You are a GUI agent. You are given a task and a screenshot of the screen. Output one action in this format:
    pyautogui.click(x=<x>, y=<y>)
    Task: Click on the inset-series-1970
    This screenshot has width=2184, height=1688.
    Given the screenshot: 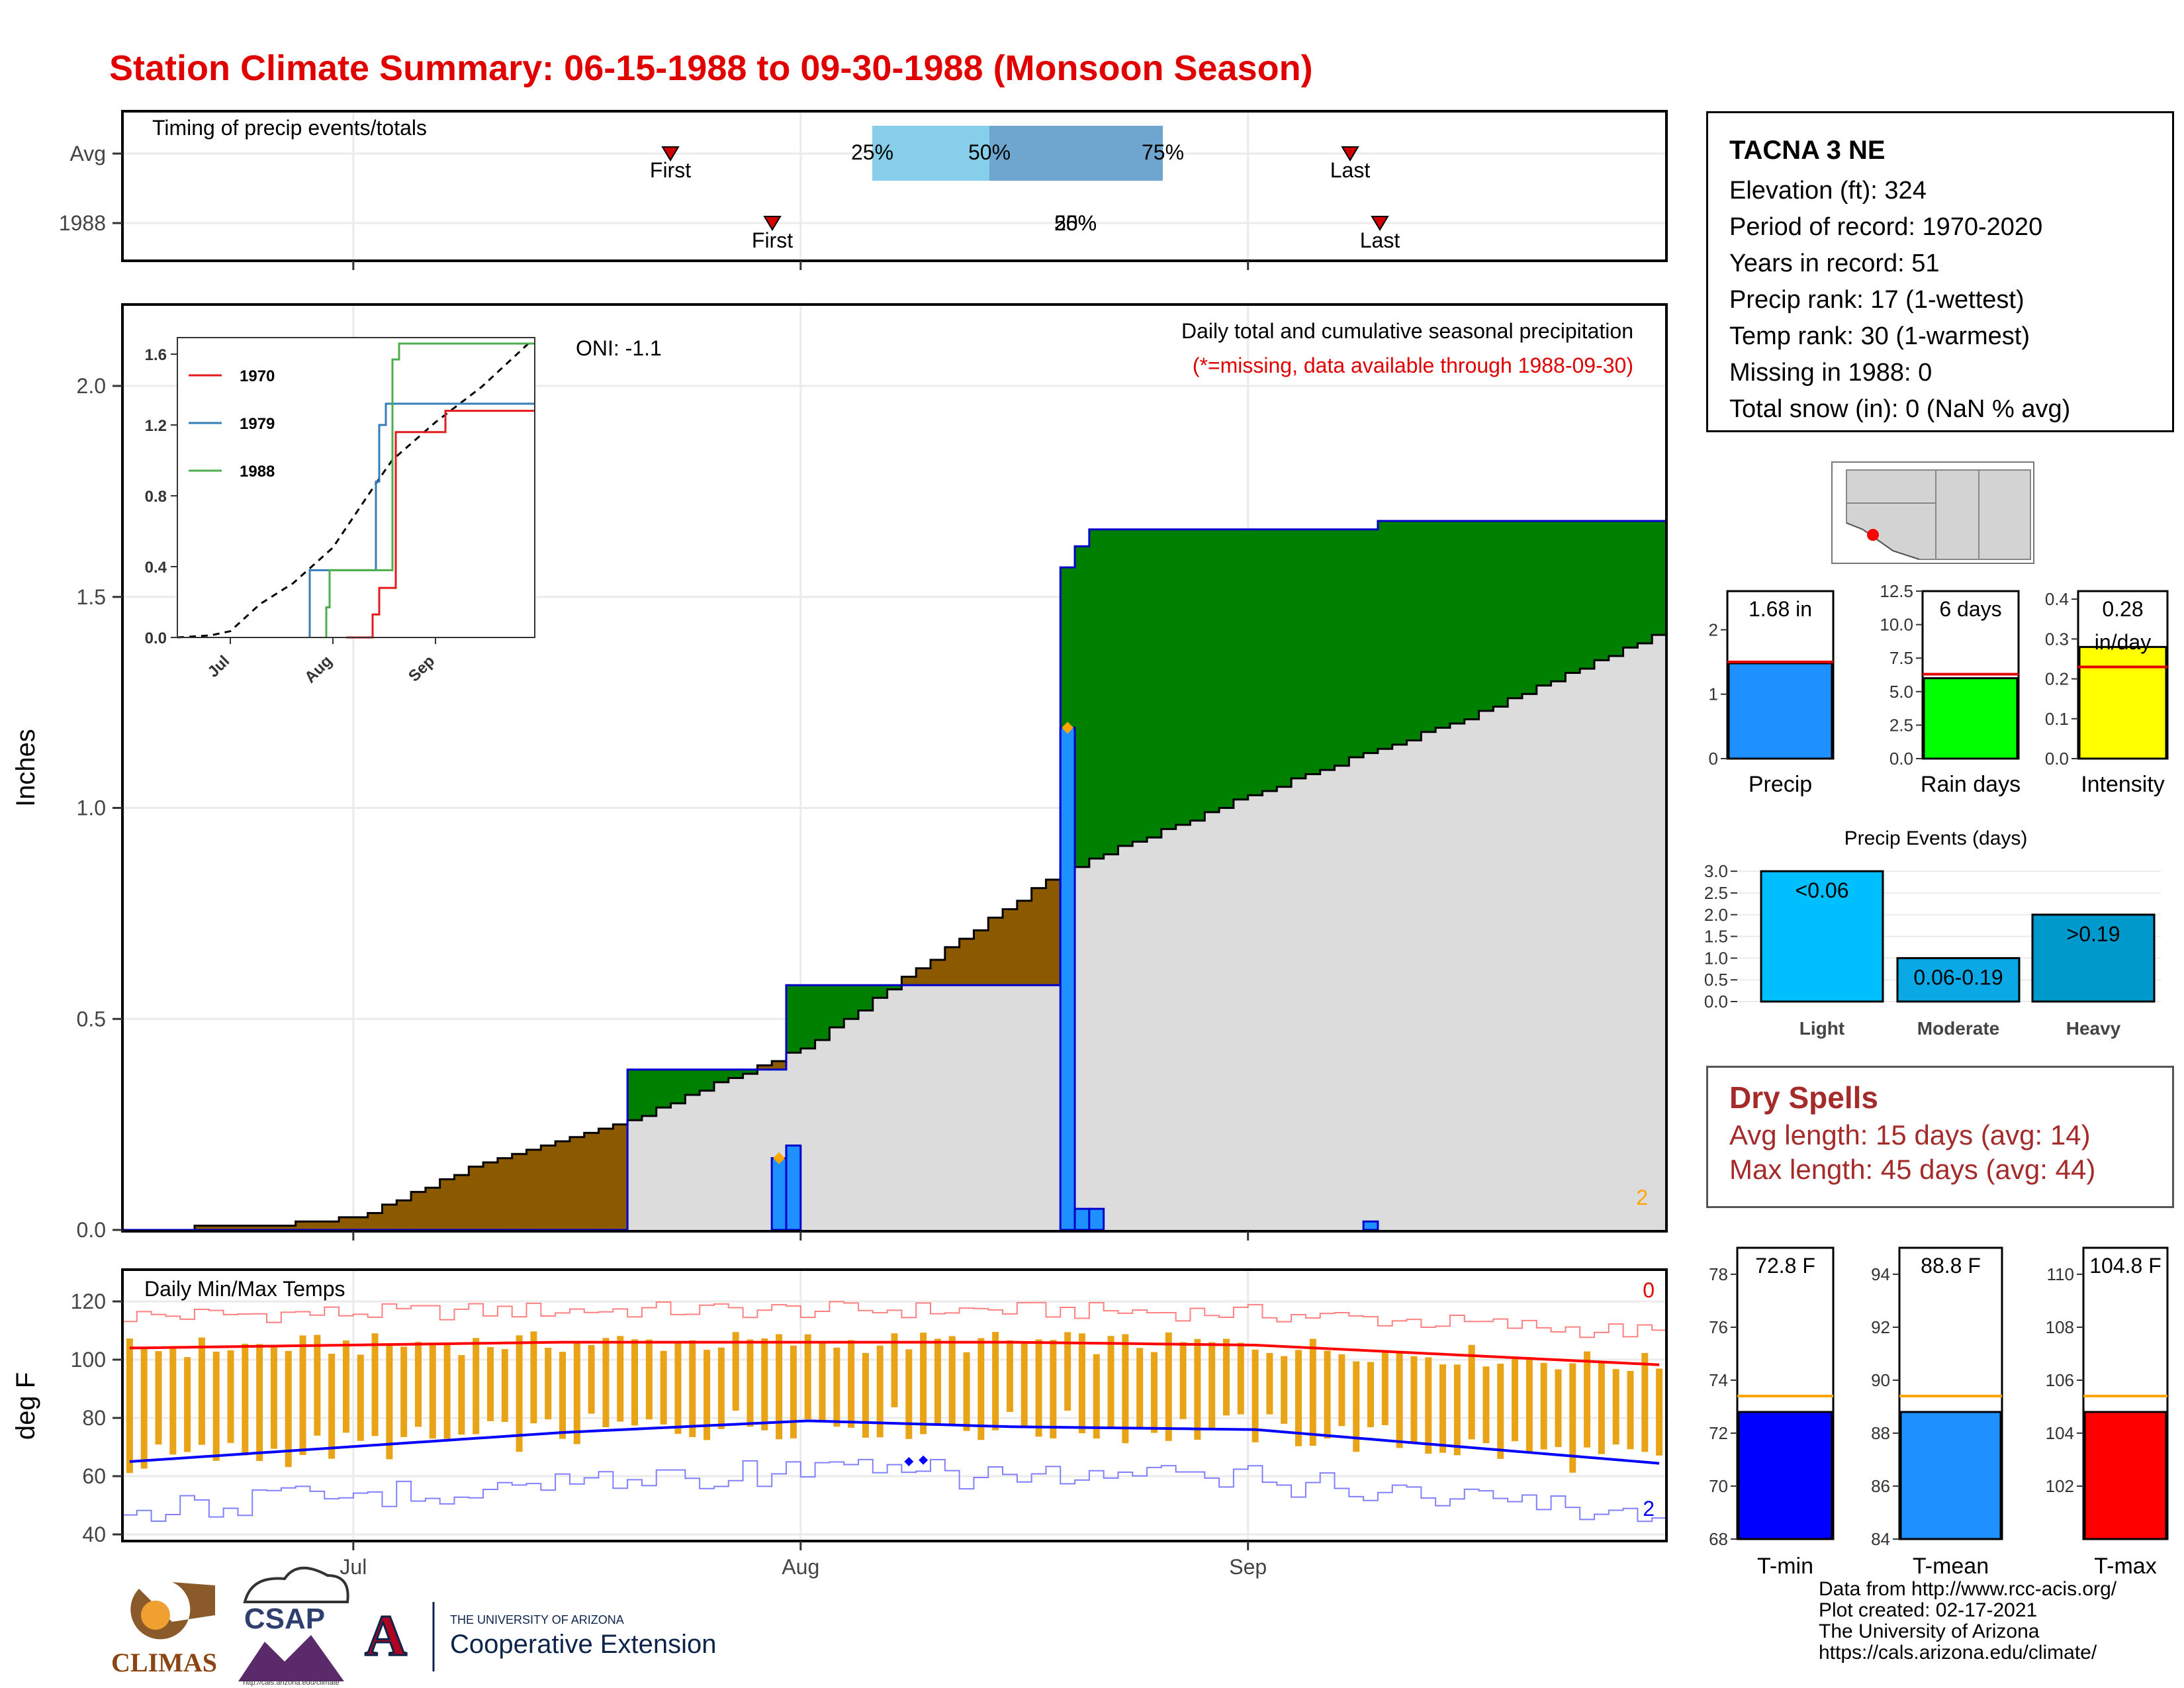 What is the action you would take?
    pyautogui.click(x=440, y=524)
    